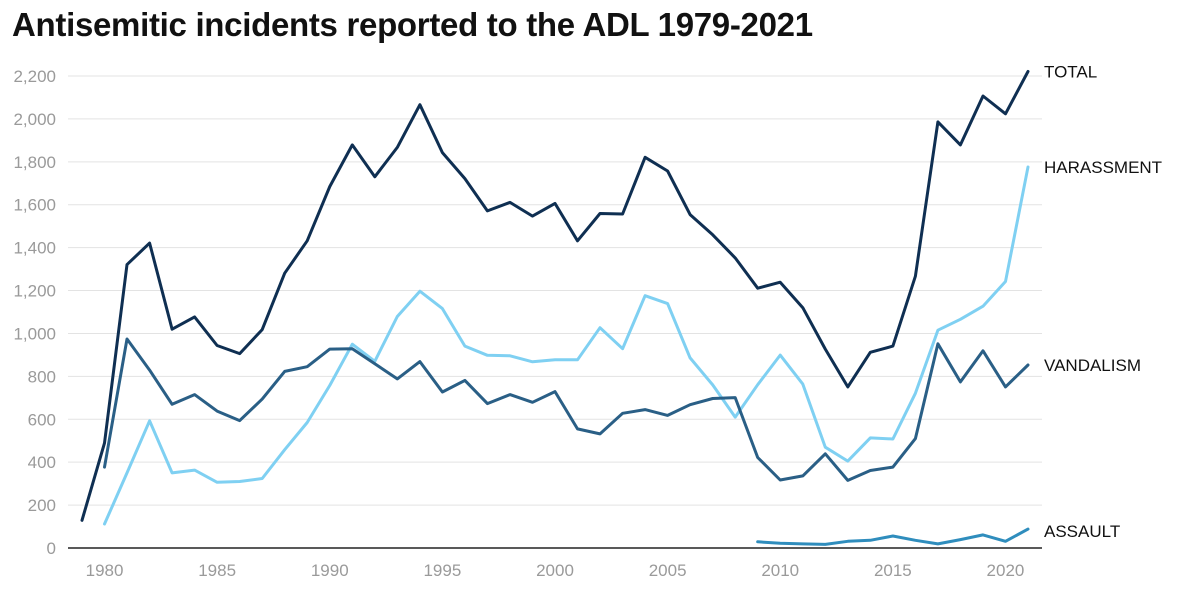 The height and width of the screenshot is (595, 1200). Describe the element at coordinates (34, 119) in the screenshot. I see `y-tick-label: 2,000` at that location.